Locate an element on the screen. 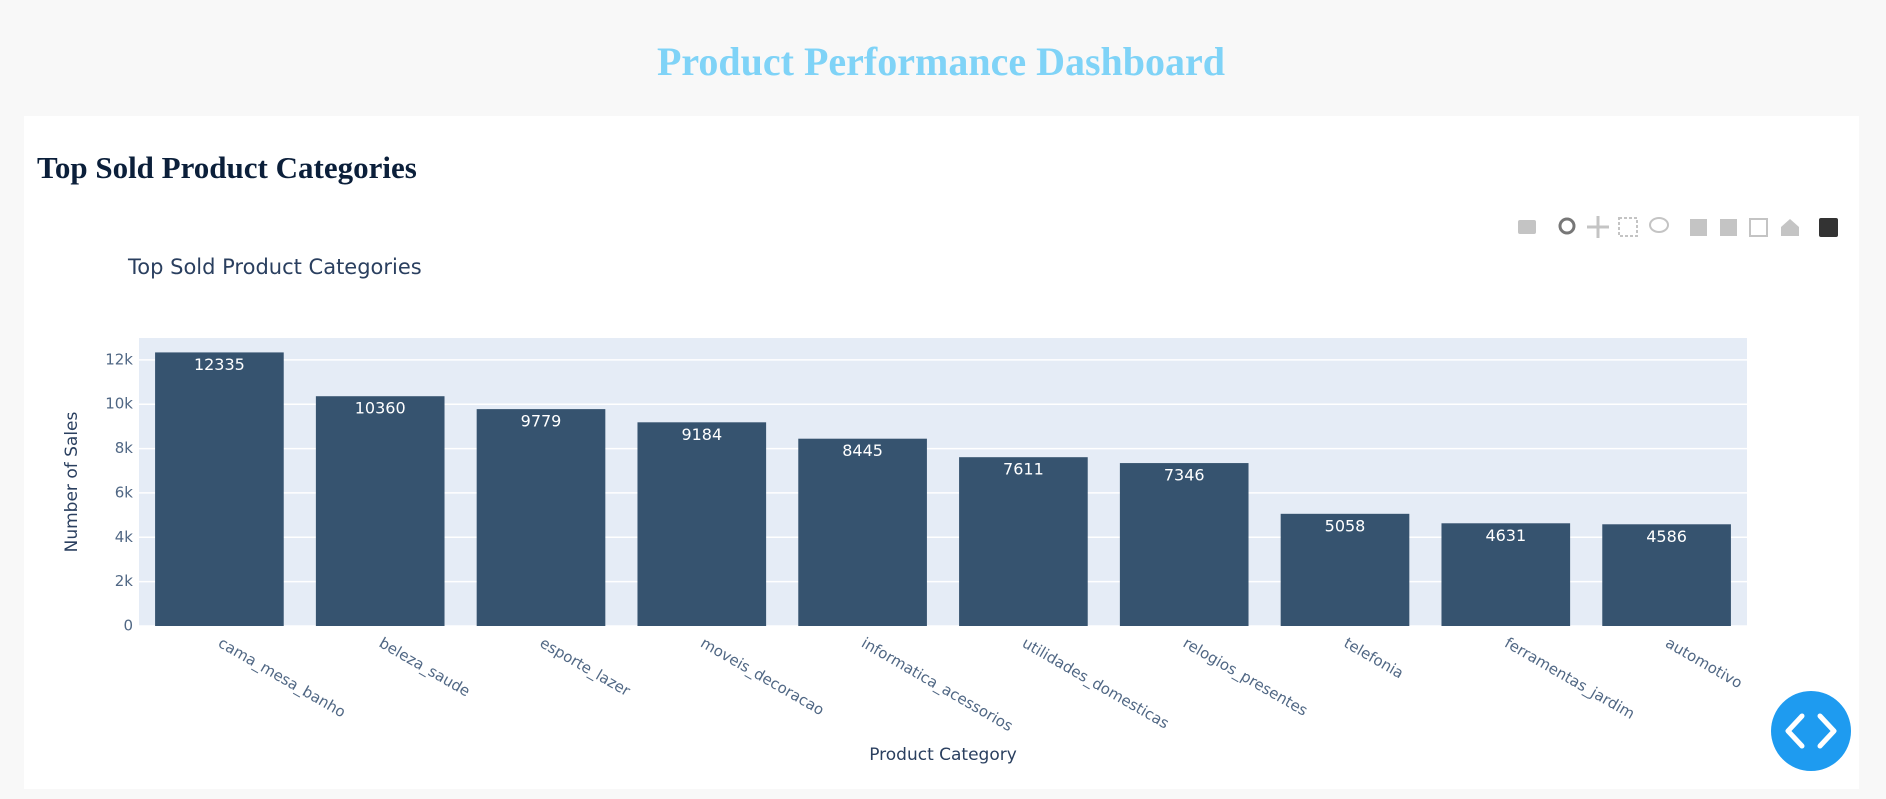  value-label: 7346 is located at coordinates (1184, 475).